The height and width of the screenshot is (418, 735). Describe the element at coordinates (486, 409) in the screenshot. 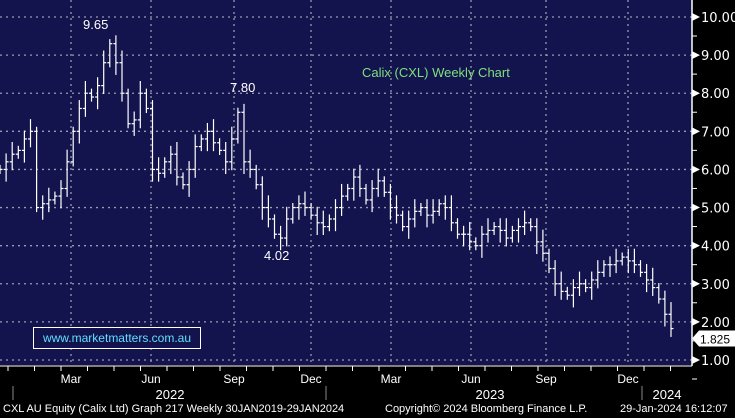

I see `footer-copyright: Copyright© 2024 Bloomberg Finance L.P.` at that location.